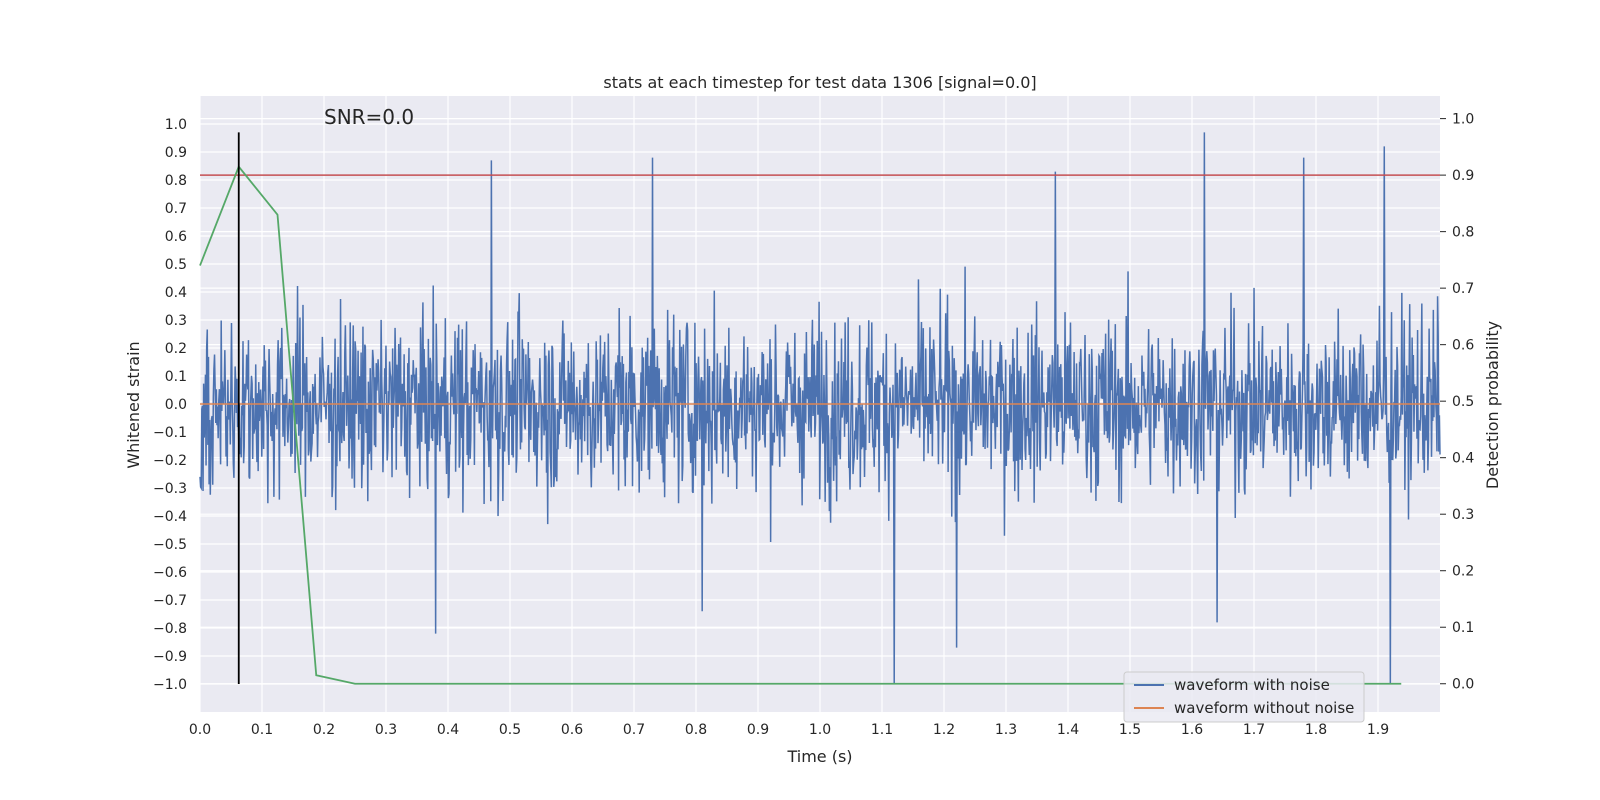 Image resolution: width=1600 pixels, height=800 pixels. I want to click on x-tick-label: 0.8, so click(696, 730).